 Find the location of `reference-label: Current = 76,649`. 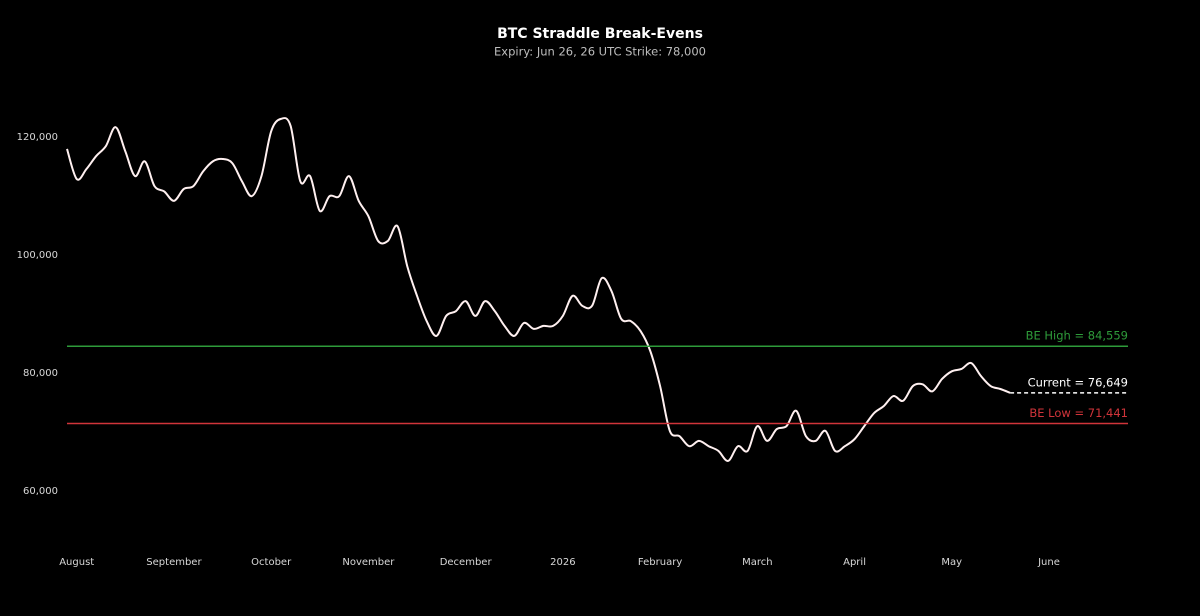

reference-label: Current = 76,649 is located at coordinates (1078, 382).